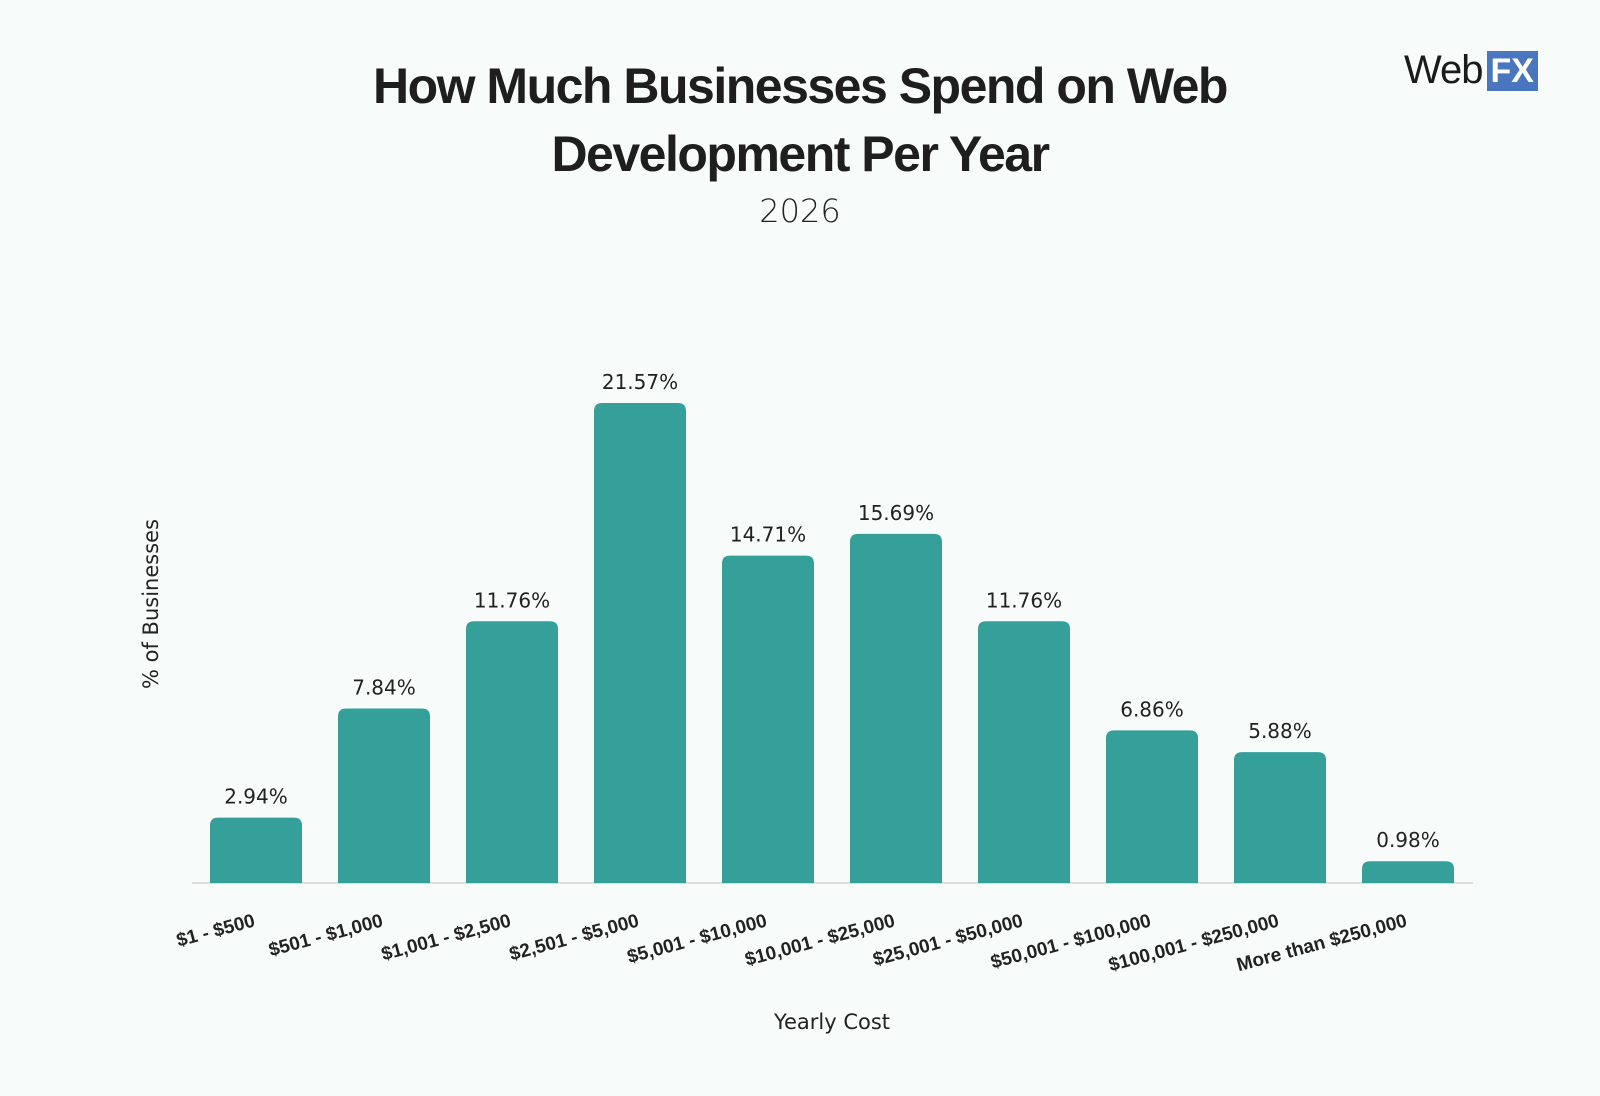  I want to click on data-label: 5.88%, so click(1280, 731).